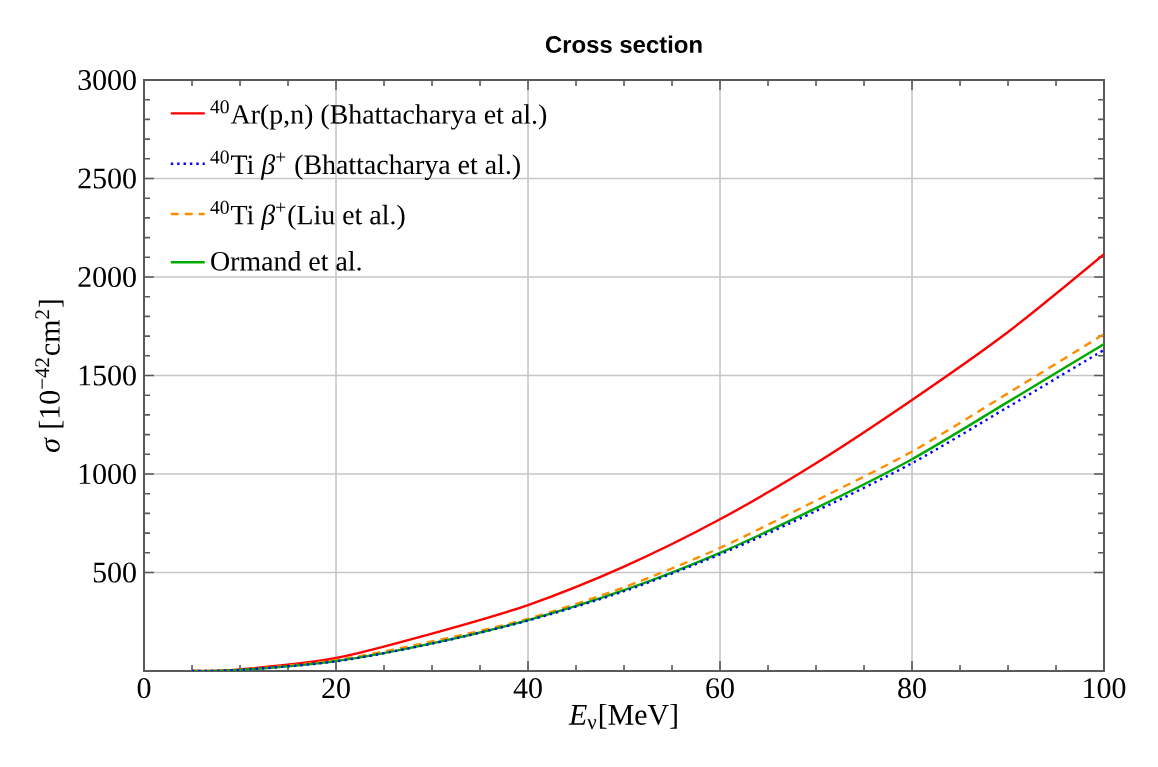 The height and width of the screenshot is (767, 1158). I want to click on x-tick-label: 100, so click(1105, 688).